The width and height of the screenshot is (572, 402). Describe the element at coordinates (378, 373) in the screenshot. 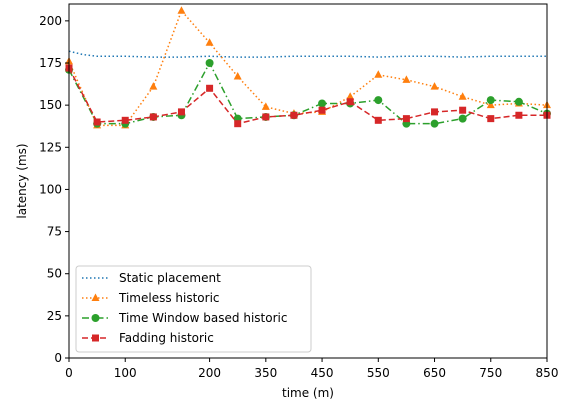

I see `x-tick-label: 550` at that location.